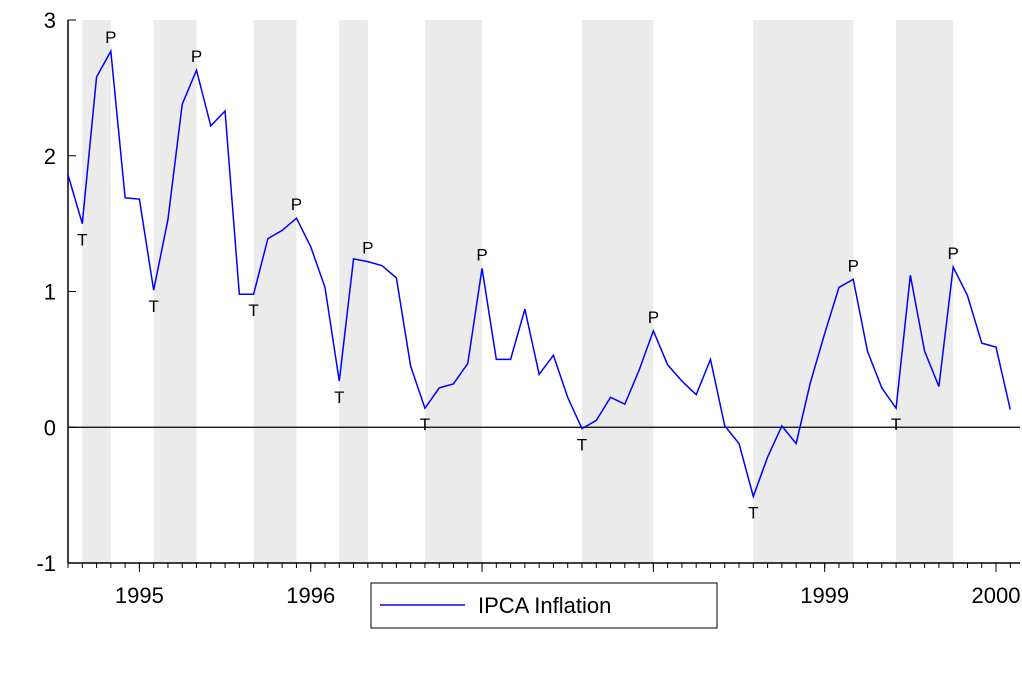  Describe the element at coordinates (996, 595) in the screenshot. I see `x-tick-label: 2000` at that location.